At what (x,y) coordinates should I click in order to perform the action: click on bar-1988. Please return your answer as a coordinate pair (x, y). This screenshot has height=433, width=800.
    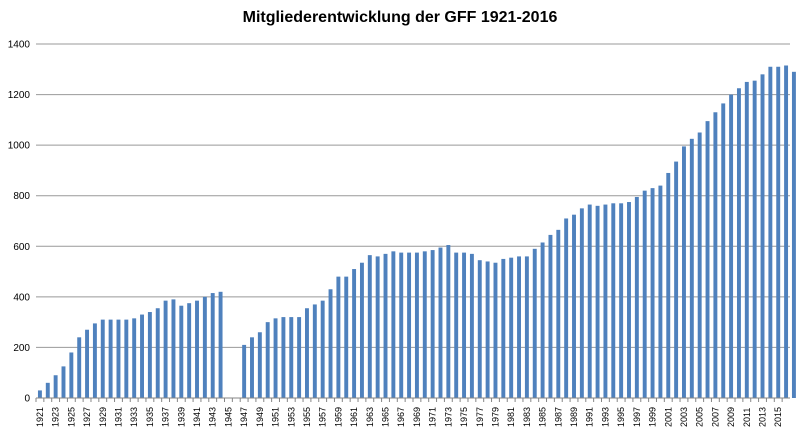
    Looking at the image, I should click on (566, 308).